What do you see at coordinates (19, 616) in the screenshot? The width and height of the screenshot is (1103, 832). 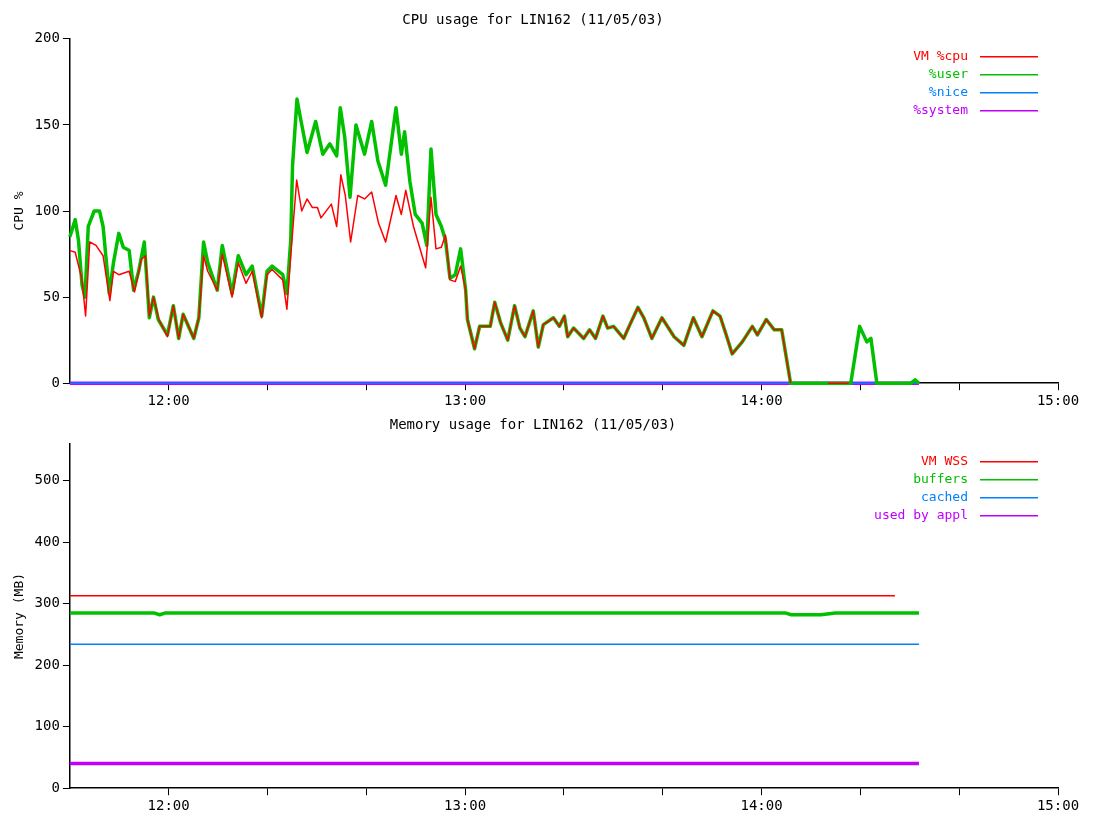 I see `y-axis-title: Memory (MB)` at bounding box center [19, 616].